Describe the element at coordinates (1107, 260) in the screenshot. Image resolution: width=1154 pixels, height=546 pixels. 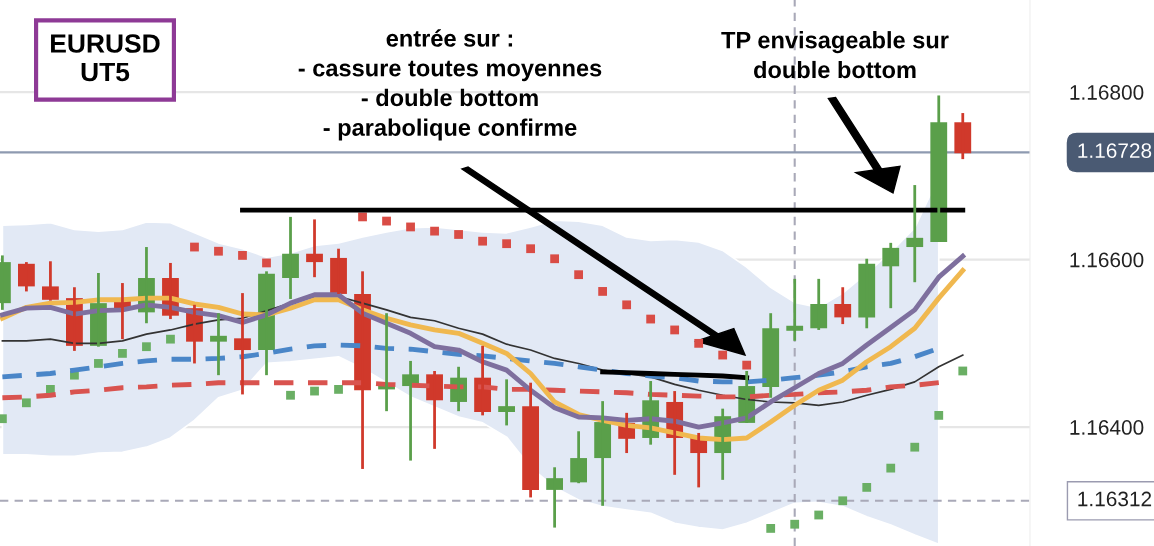
I see `y-tick-label: 1.16600` at that location.